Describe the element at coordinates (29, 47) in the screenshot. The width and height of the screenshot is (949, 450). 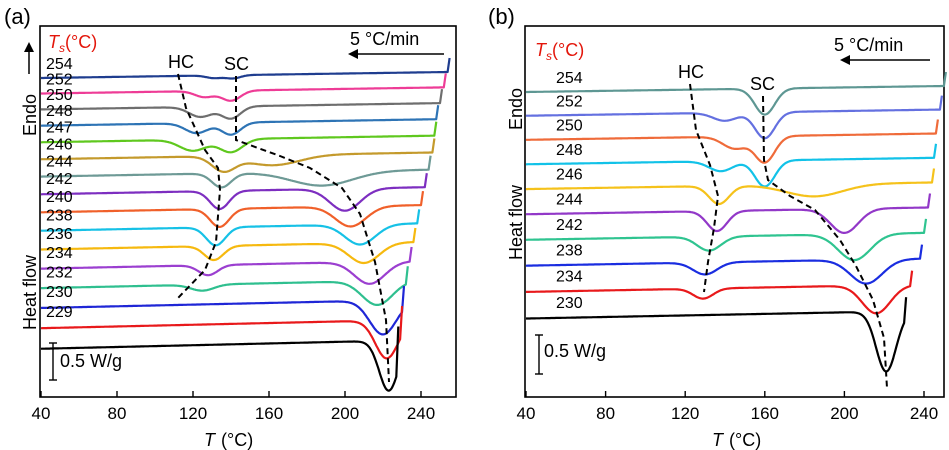
I see `panel-a-endo-arrowhead` at that location.